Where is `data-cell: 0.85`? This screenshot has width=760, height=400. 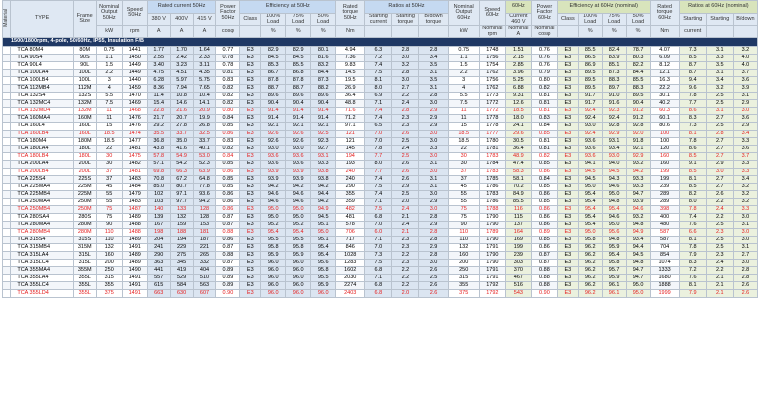 data-cell: 0.85 is located at coordinates (228, 126).